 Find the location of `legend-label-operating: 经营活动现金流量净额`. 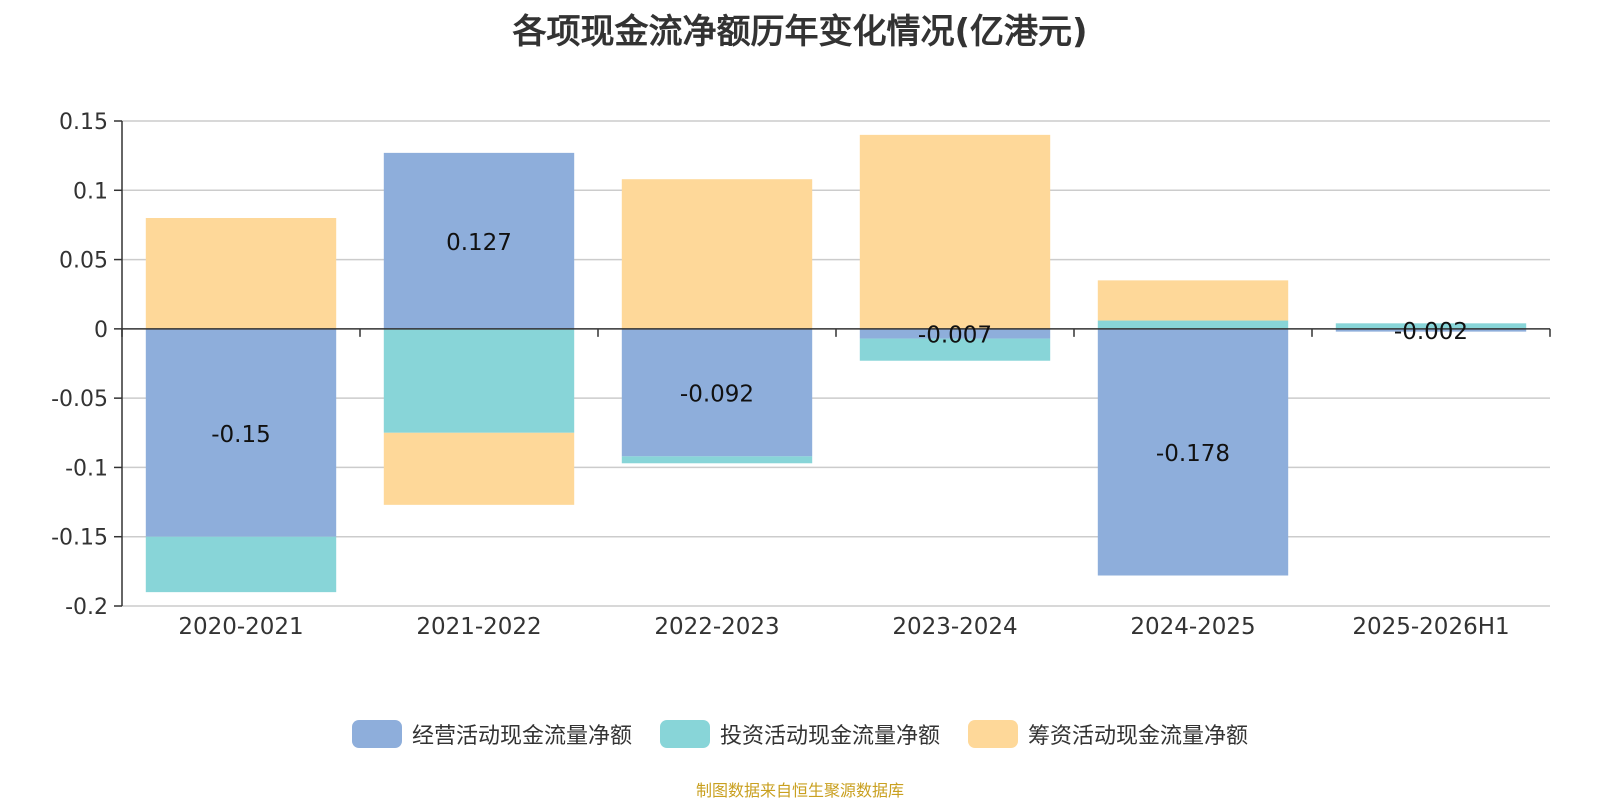

legend-label-operating: 经营活动现金流量净额 is located at coordinates (521, 736).